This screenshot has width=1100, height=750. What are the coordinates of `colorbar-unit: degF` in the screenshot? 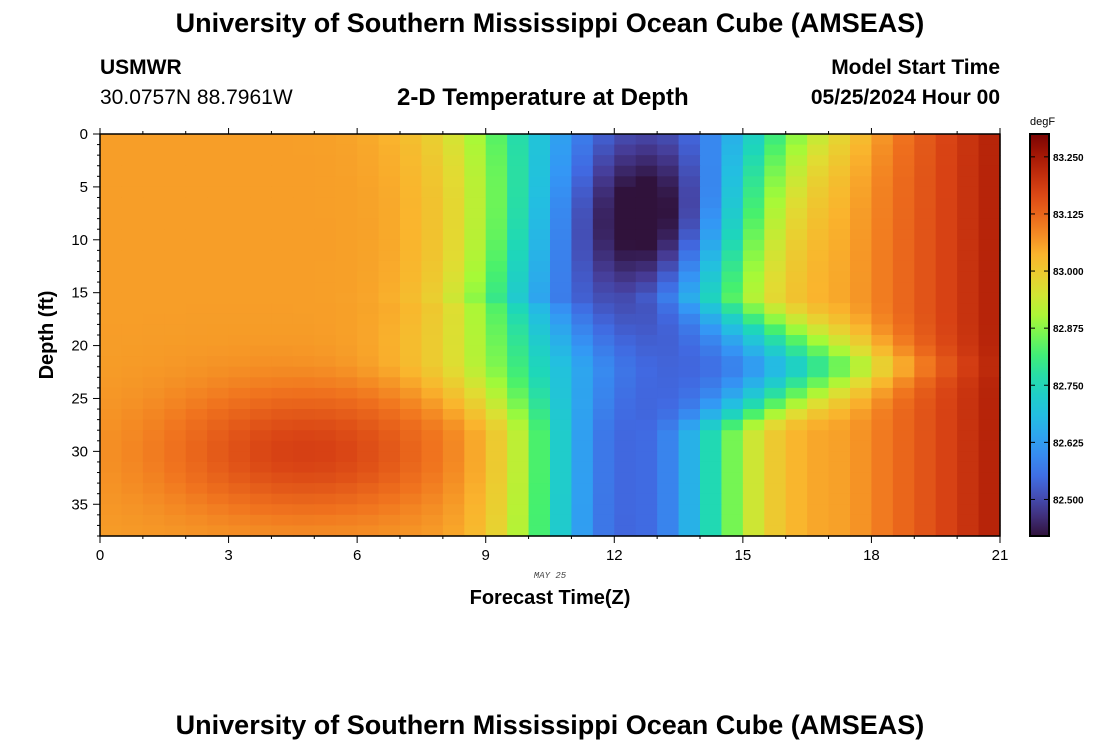 It's located at (1042, 122).